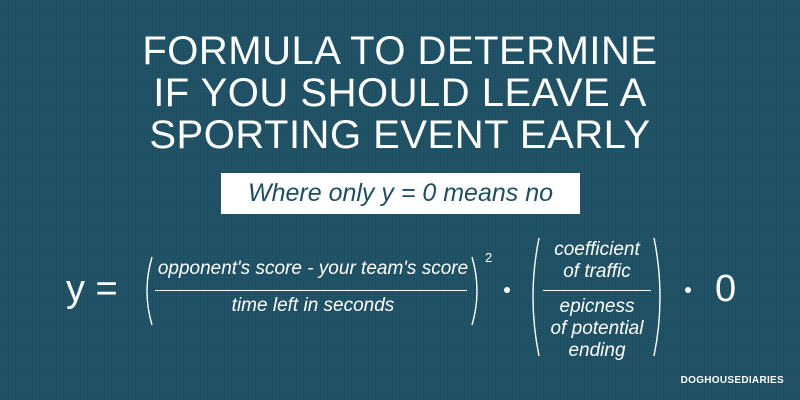 The width and height of the screenshot is (800, 400). Describe the element at coordinates (597, 290) in the screenshot. I see `fraction2-bar` at that location.